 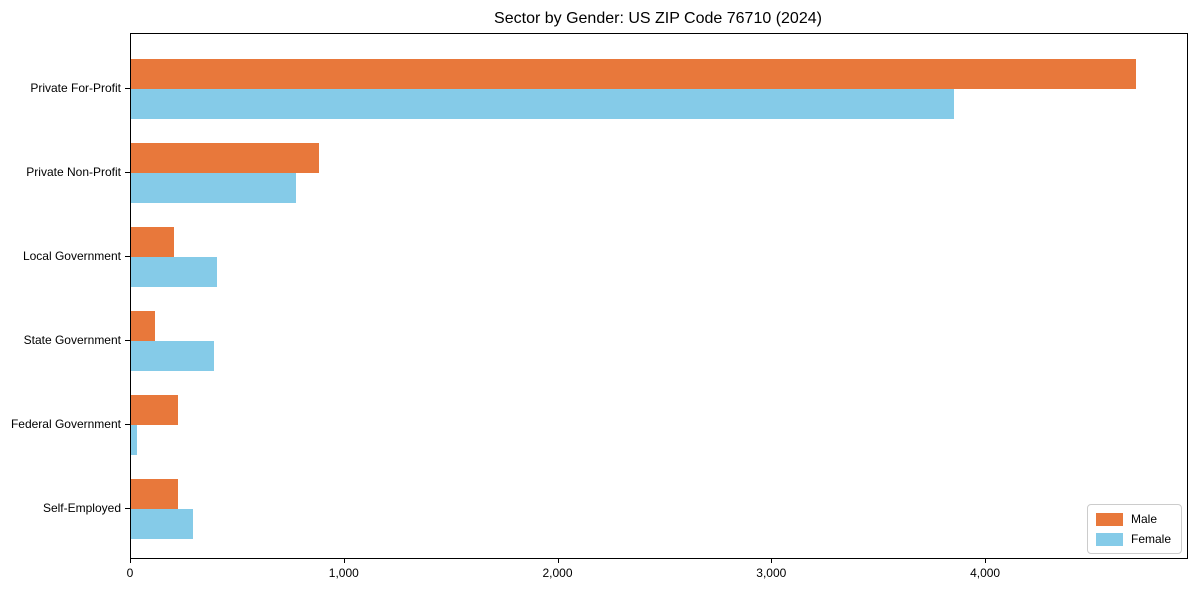 I want to click on x-axis-label: 3,000, so click(x=771, y=573).